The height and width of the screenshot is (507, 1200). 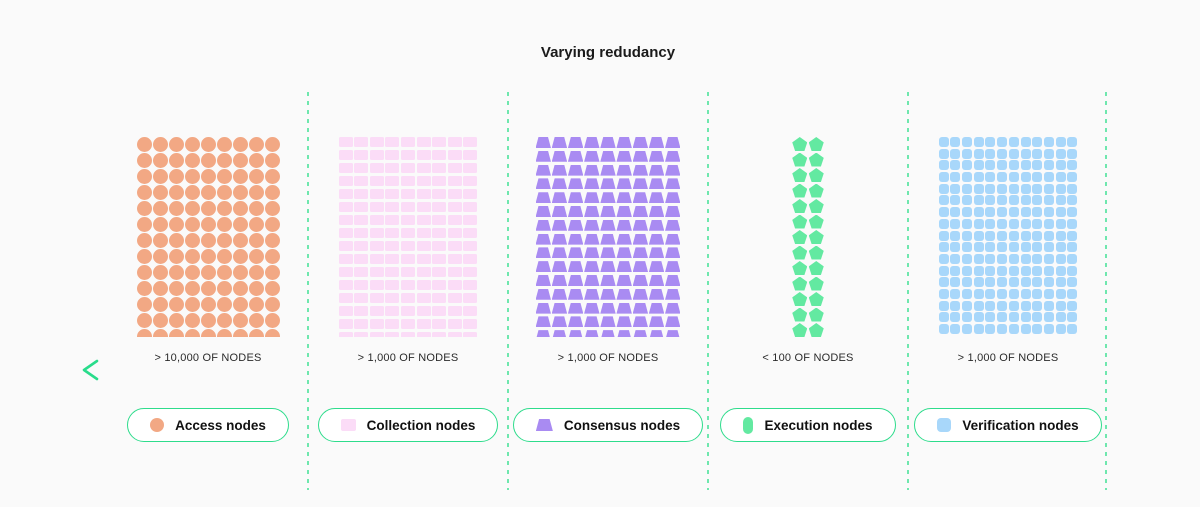 I want to click on access-count-label: > 10,000 OF NODES, so click(x=208, y=358).